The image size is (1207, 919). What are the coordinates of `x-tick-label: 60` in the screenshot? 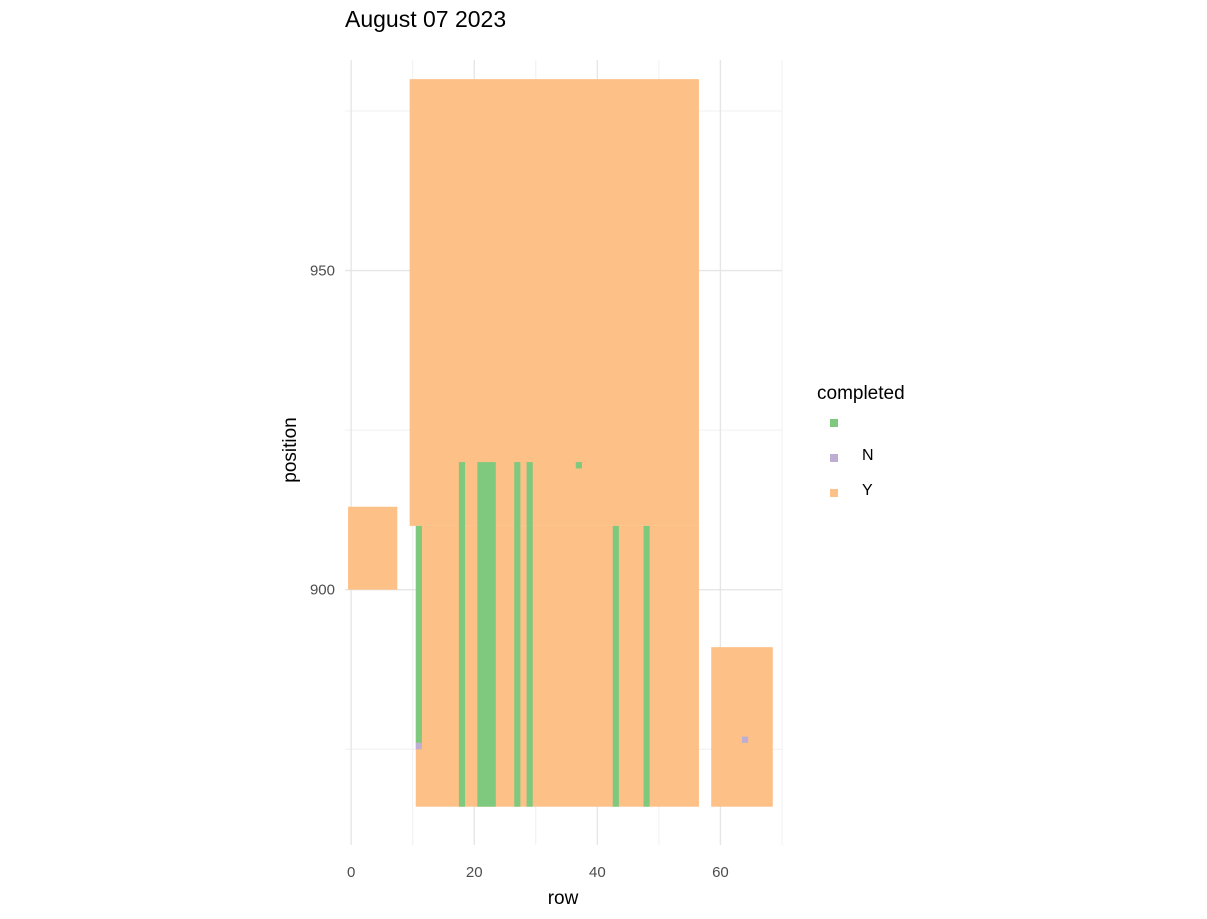 It's located at (720, 872).